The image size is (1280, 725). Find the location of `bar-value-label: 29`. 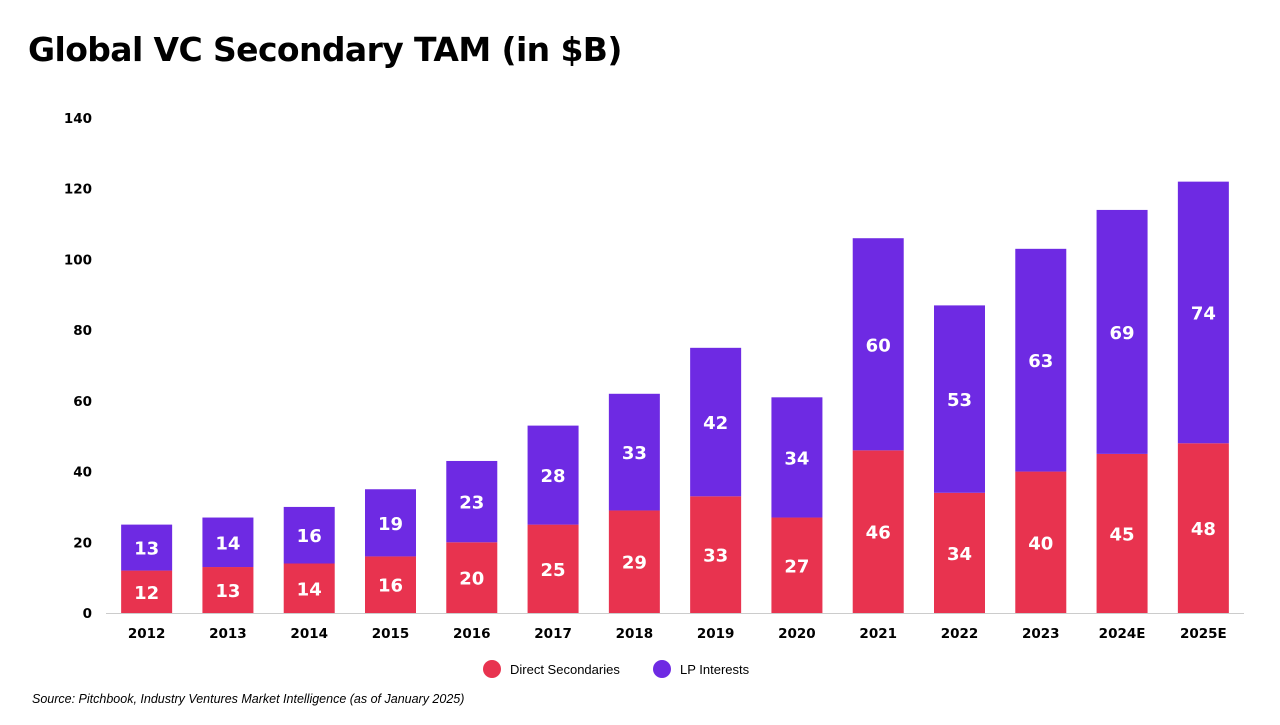

bar-value-label: 29 is located at coordinates (634, 563).